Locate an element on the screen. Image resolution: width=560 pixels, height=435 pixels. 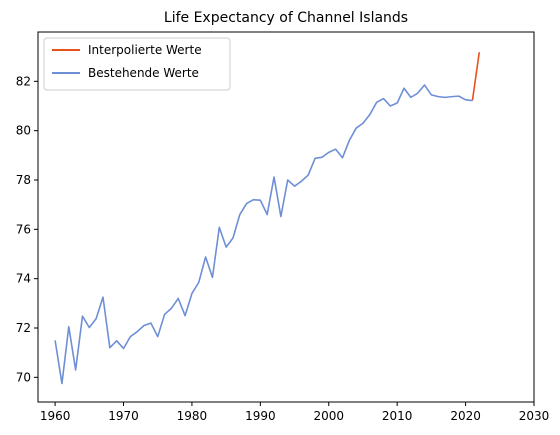
legend: Interpolierte Werte Bestehende Werte is located at coordinates (137, 64).